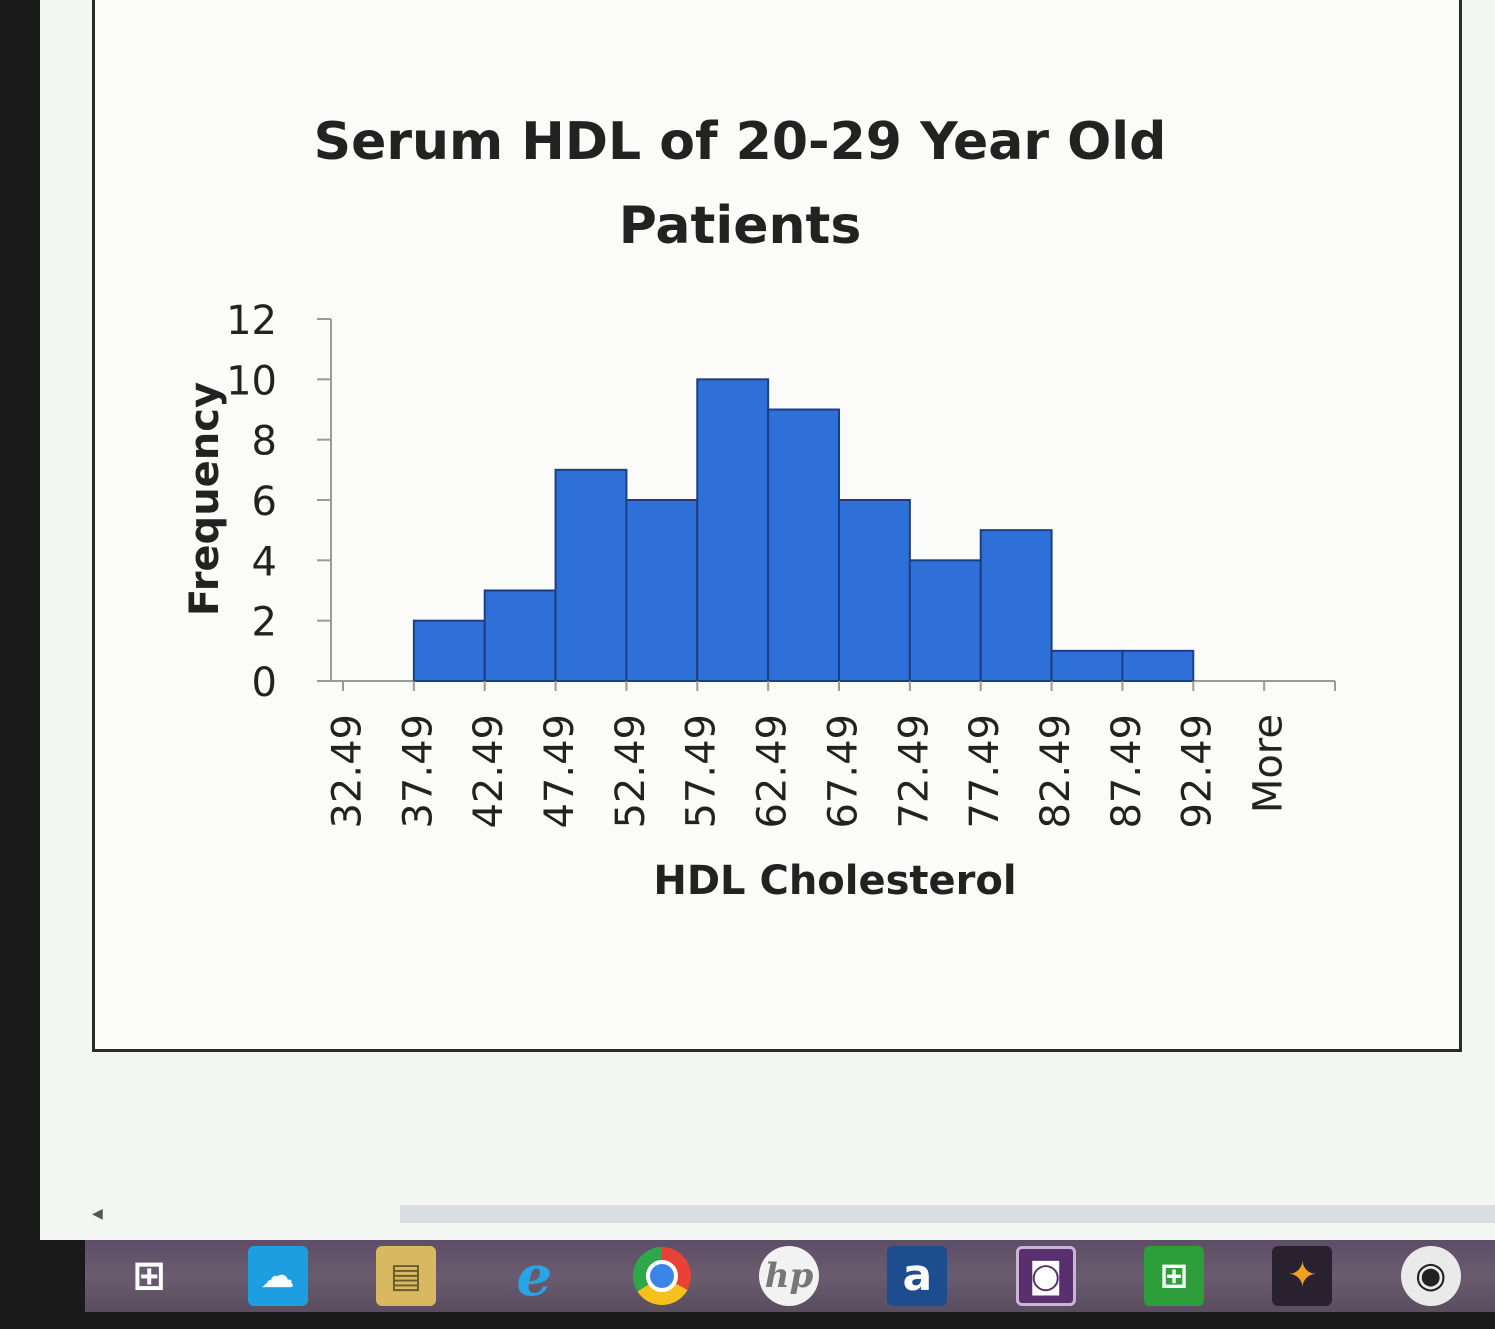 This screenshot has height=1329, width=1495. I want to click on chart-title-line: Patients, so click(740, 226).